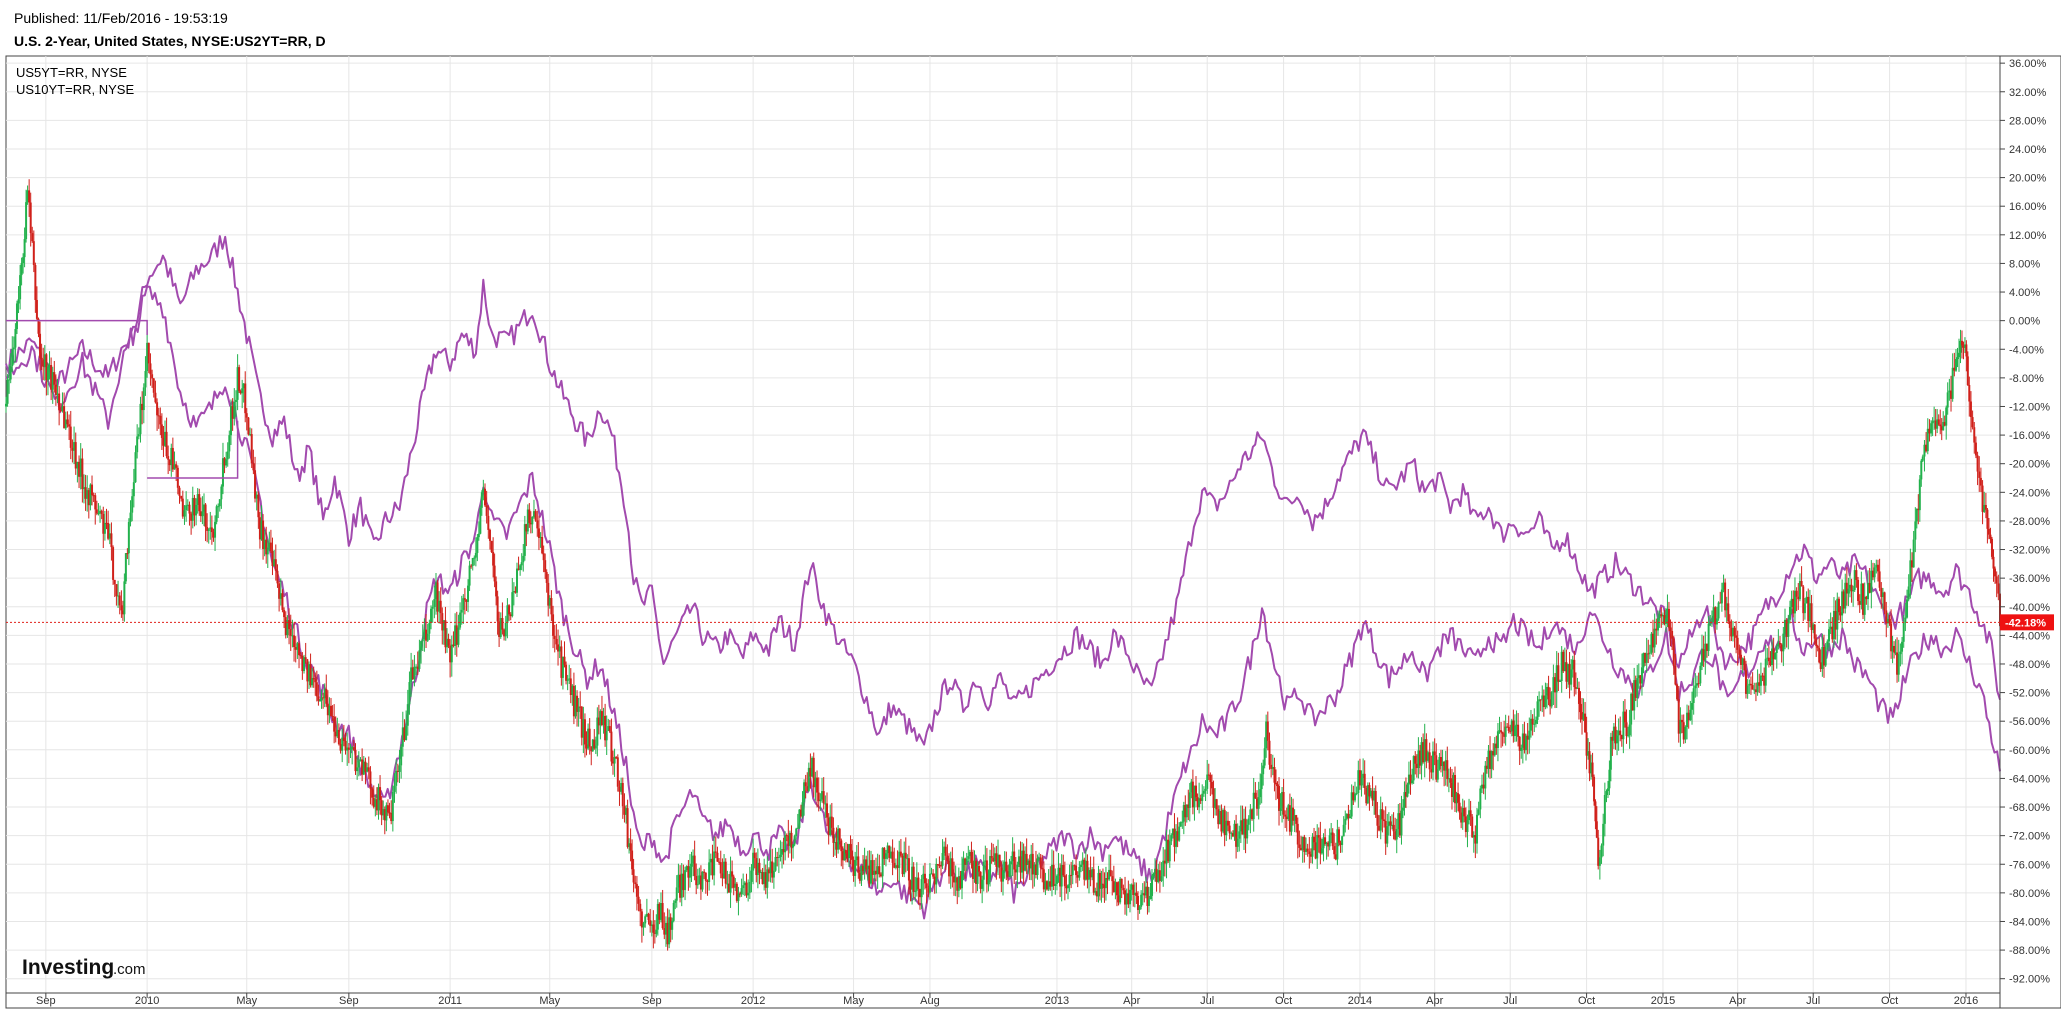 This screenshot has height=1010, width=2061. What do you see at coordinates (2029, 551) in the screenshot?
I see `y-tick-label: -32.00%` at bounding box center [2029, 551].